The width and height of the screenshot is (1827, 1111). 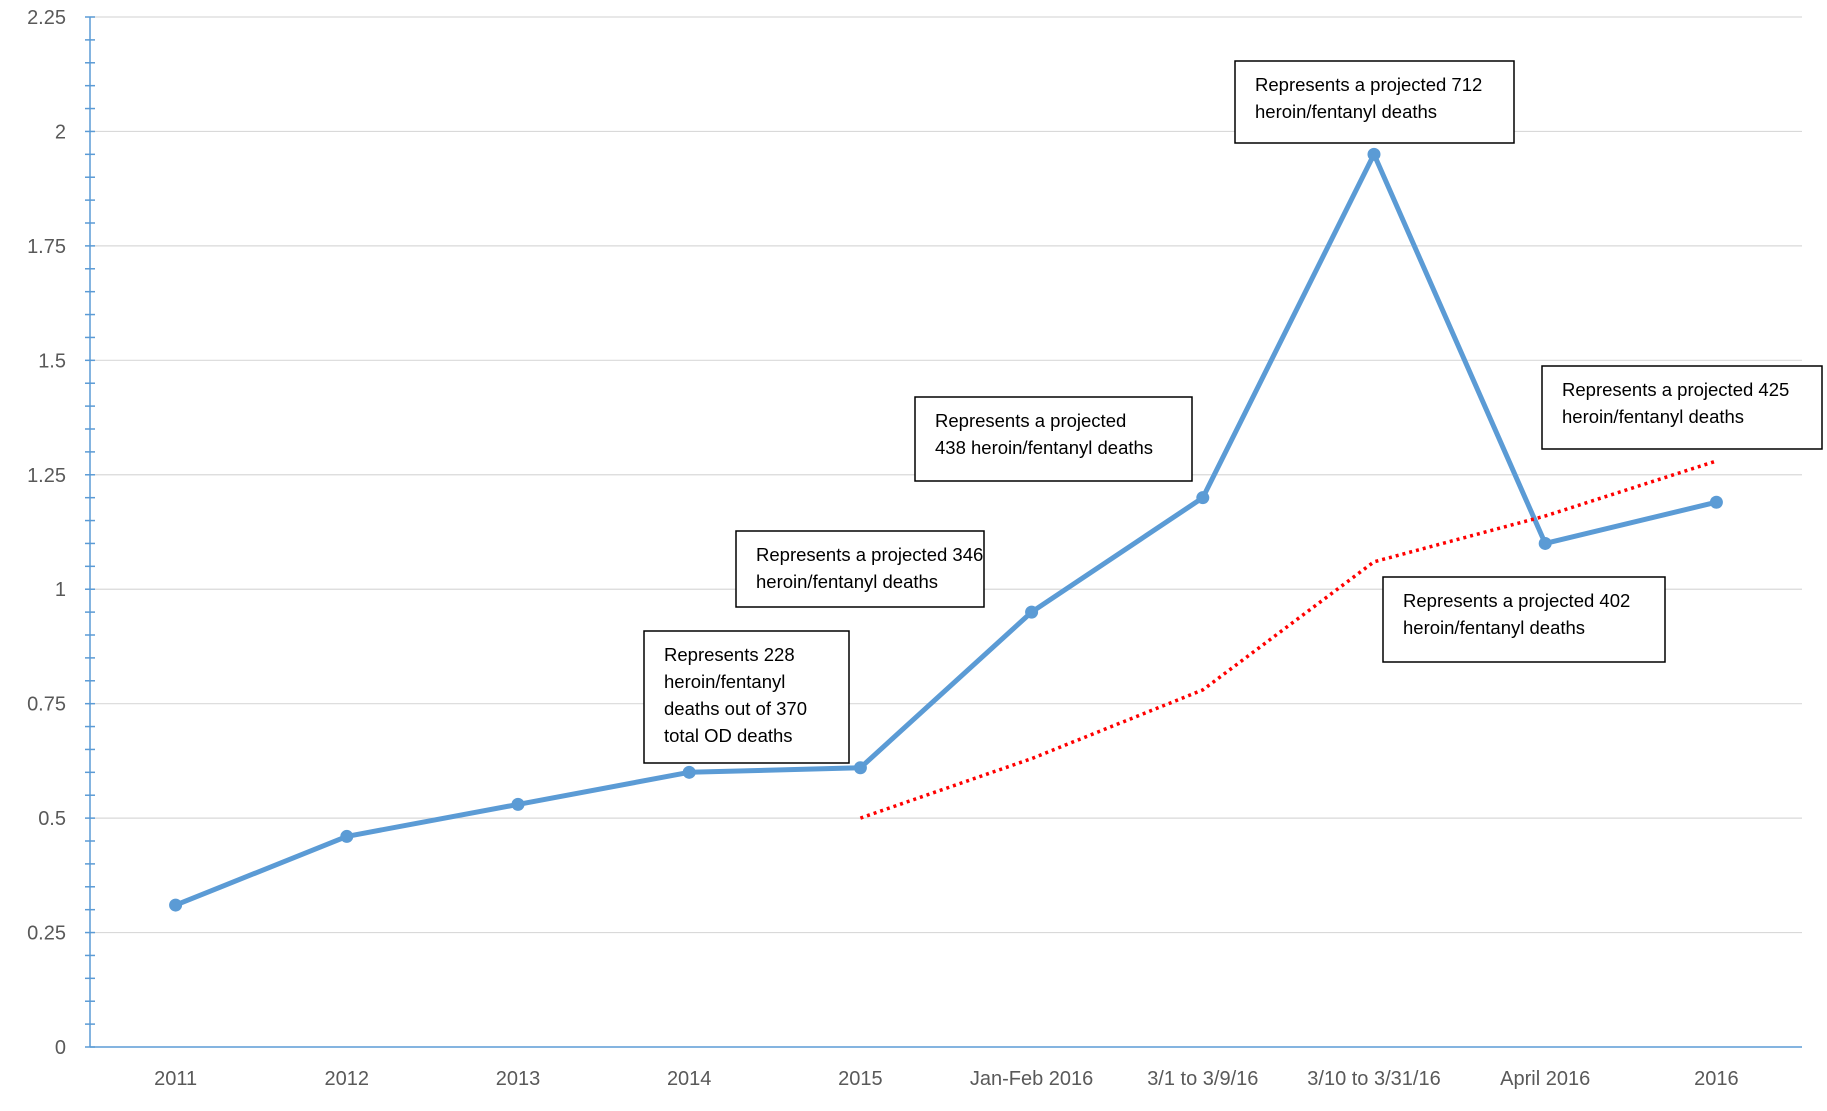 I want to click on y-tick-label: 1.25, so click(x=46, y=476).